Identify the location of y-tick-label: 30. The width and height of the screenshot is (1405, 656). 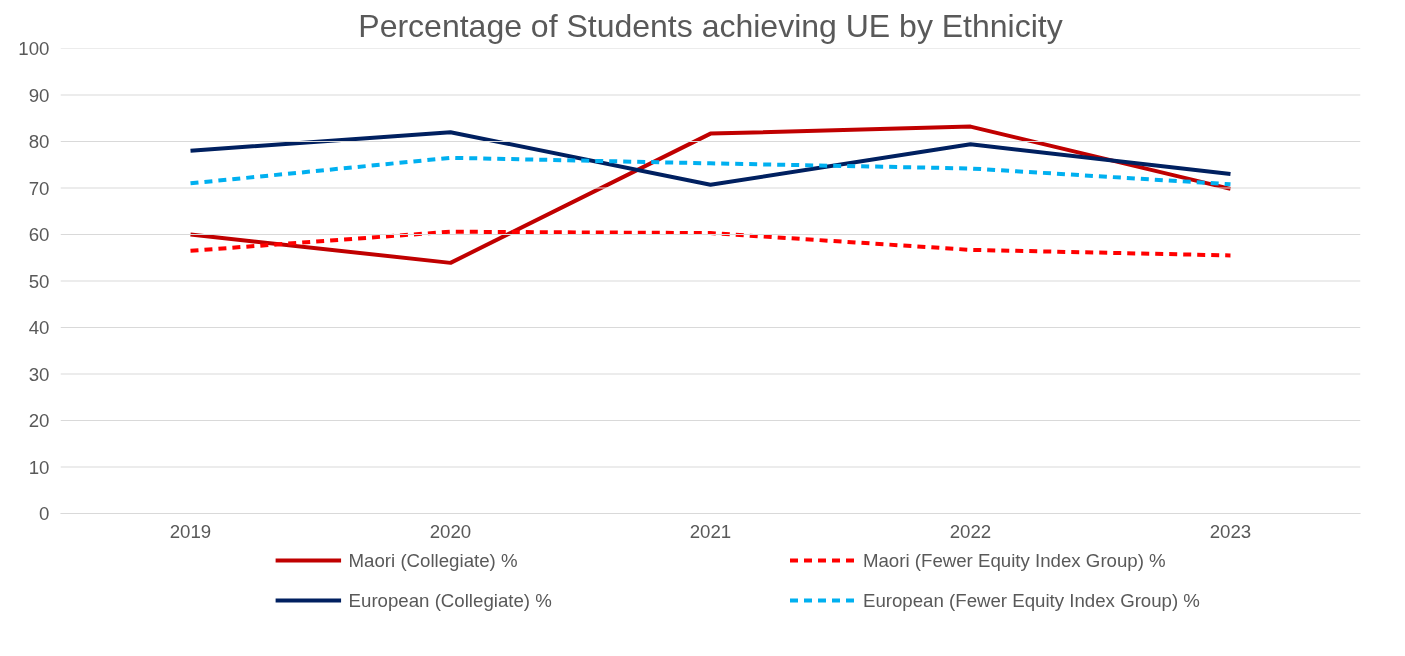
(39, 374).